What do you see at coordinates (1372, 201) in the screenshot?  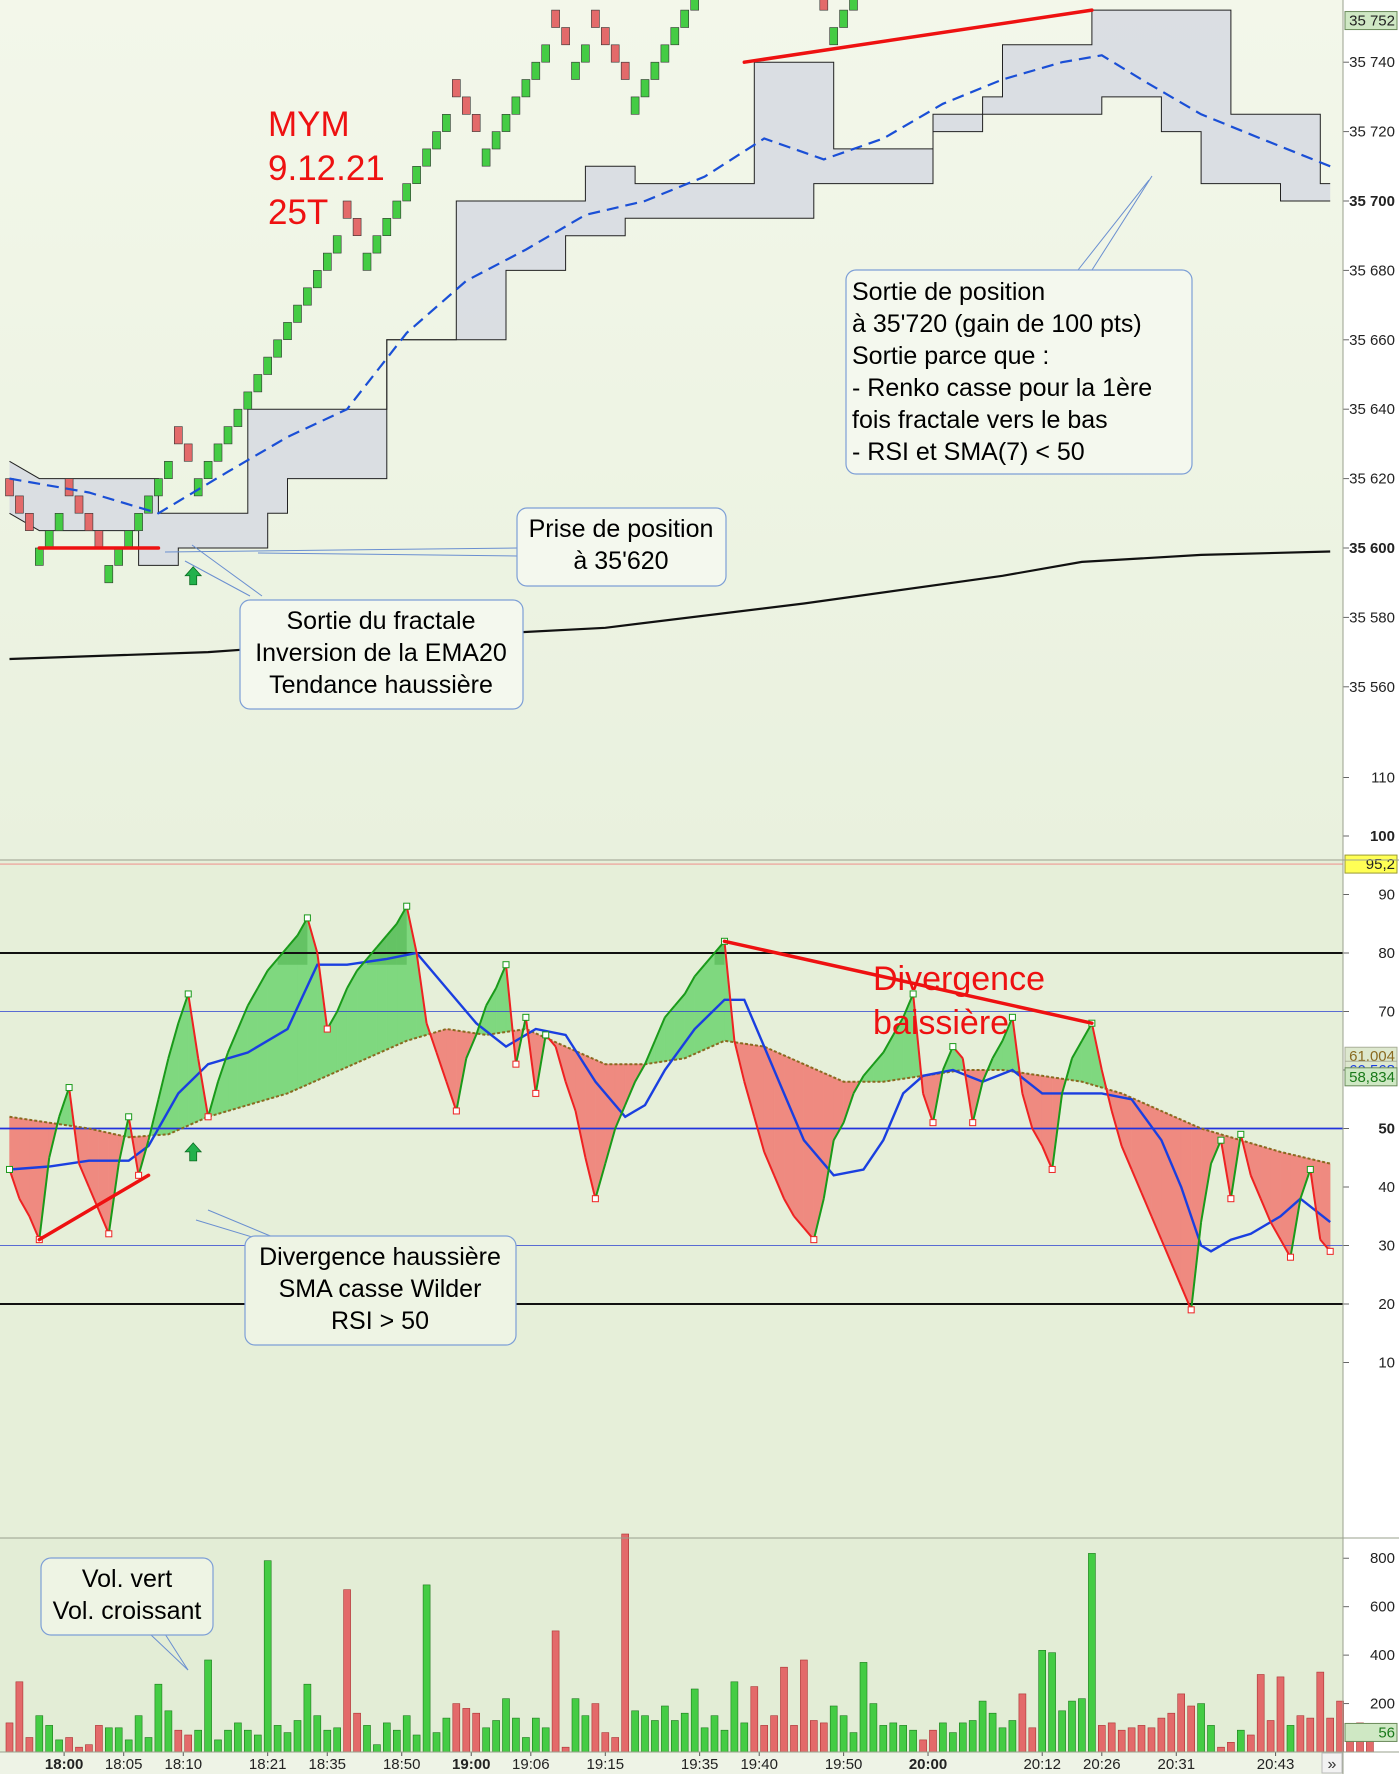 I see `price-tick-label: 35 700` at bounding box center [1372, 201].